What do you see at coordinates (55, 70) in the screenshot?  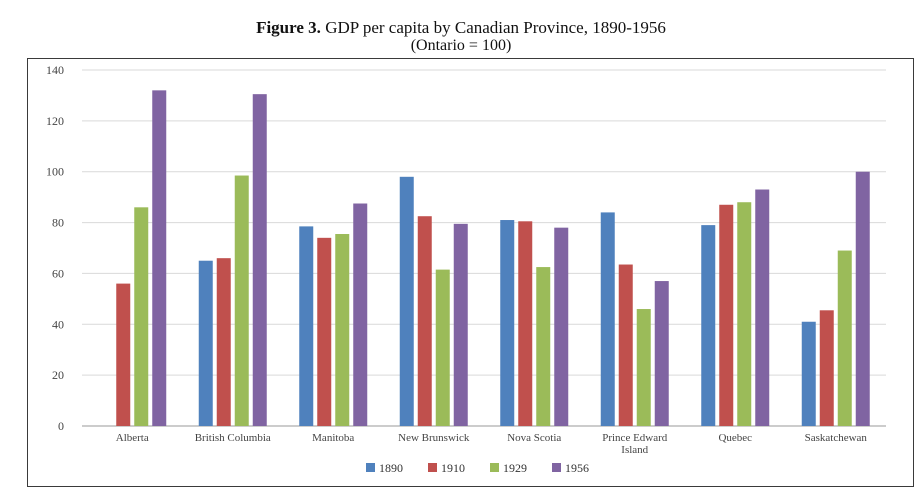 I see `y-tick-label: 140` at bounding box center [55, 70].